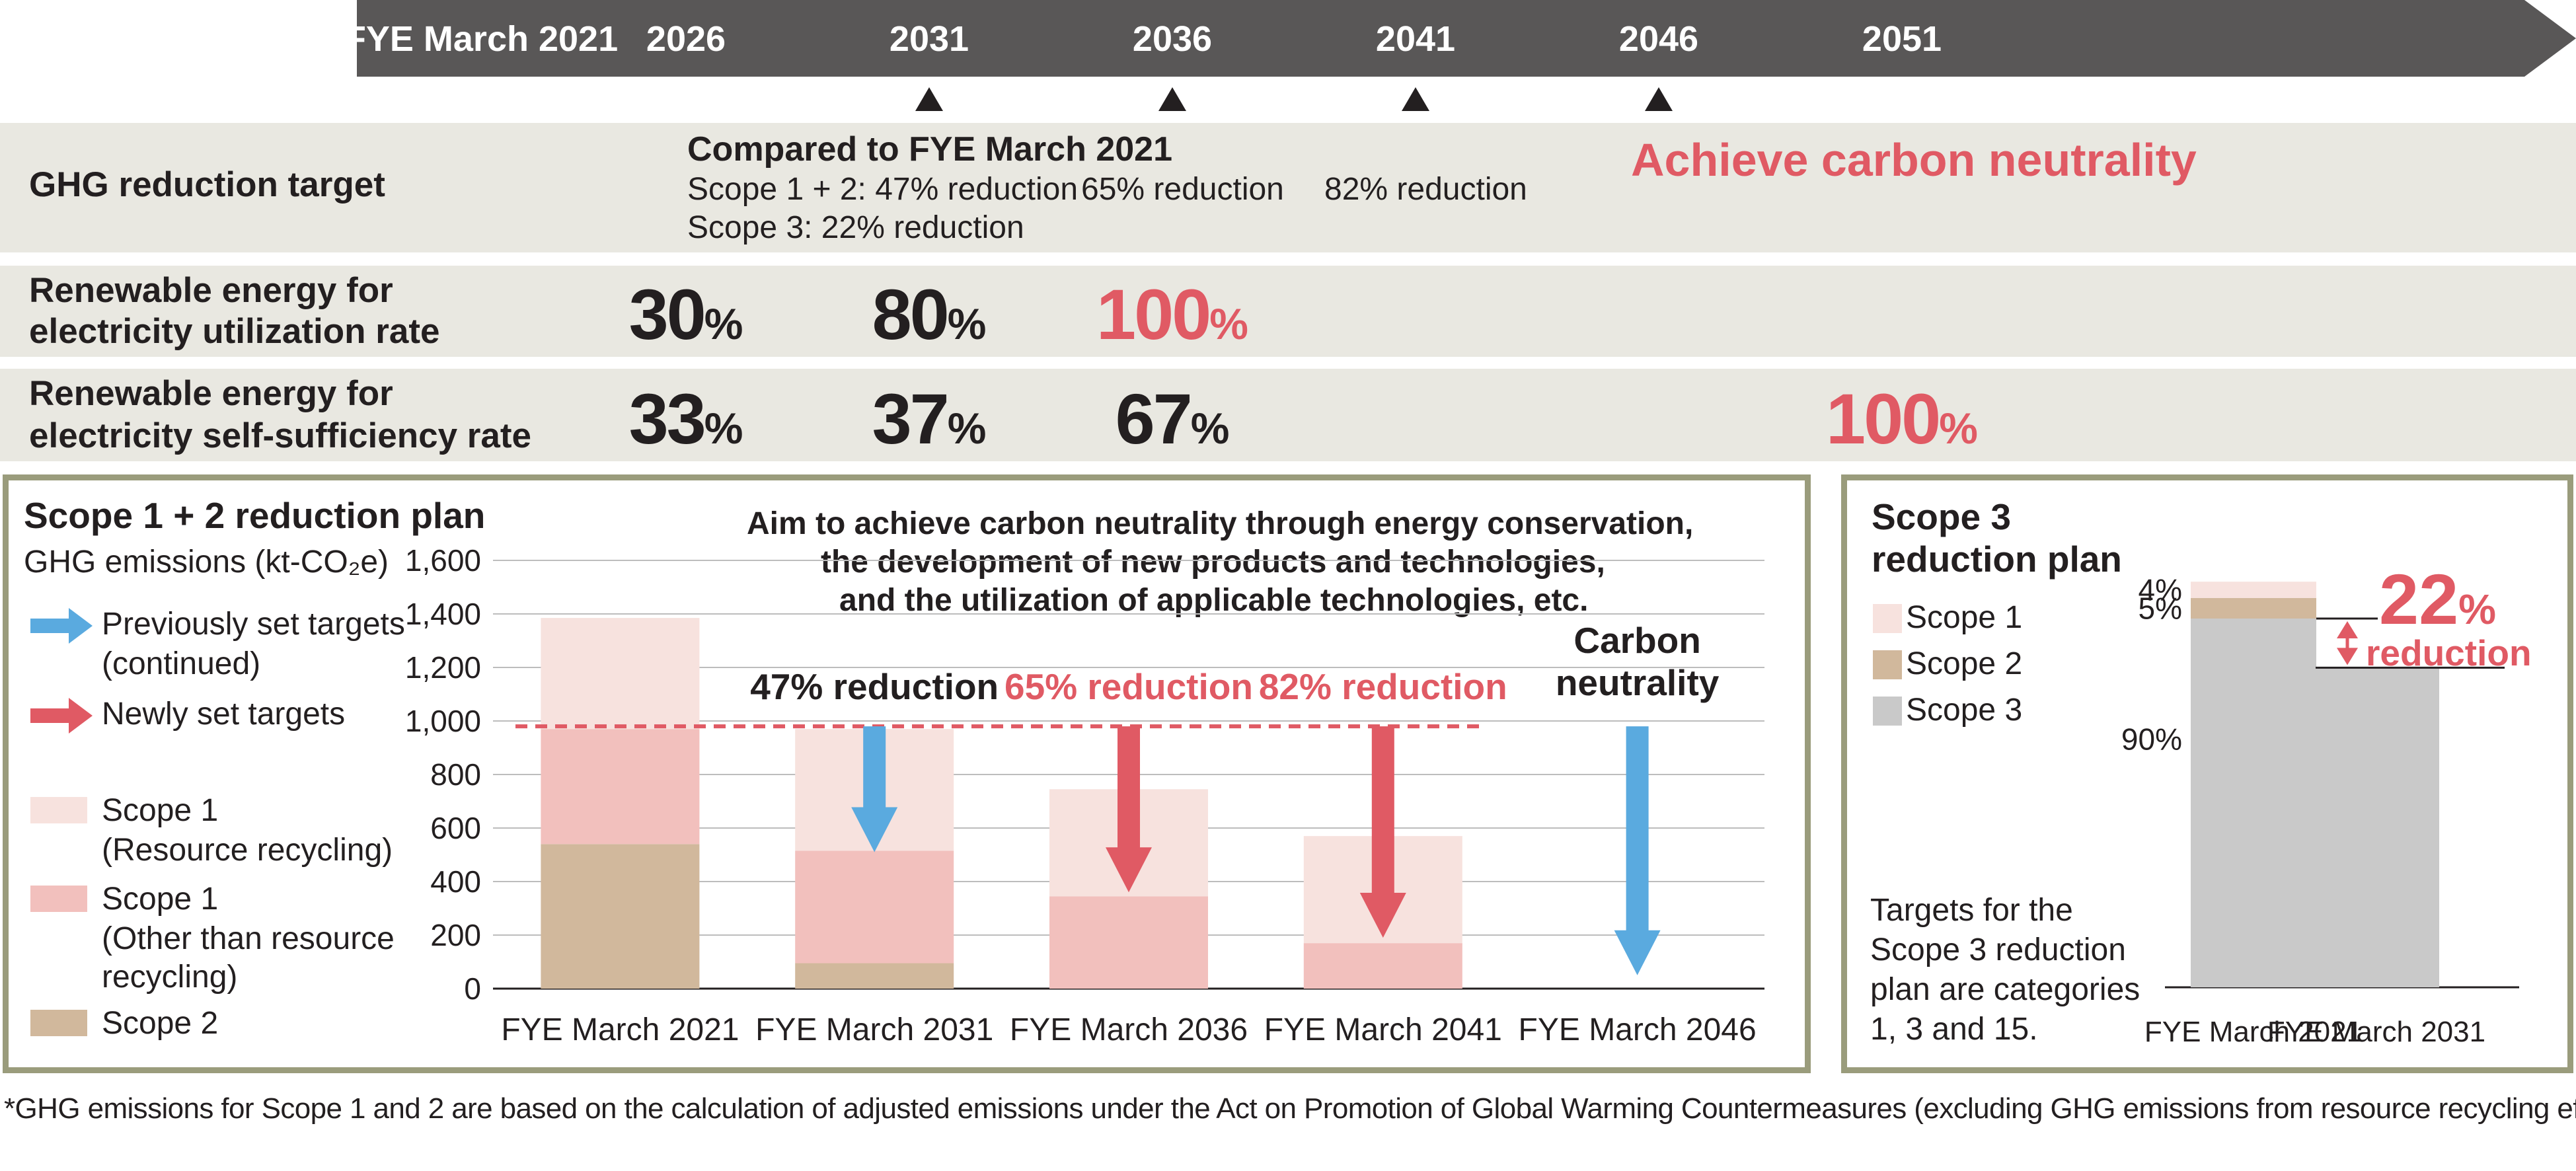 This screenshot has height=1171, width=2576. I want to click on y-tick-label: 800, so click(455, 774).